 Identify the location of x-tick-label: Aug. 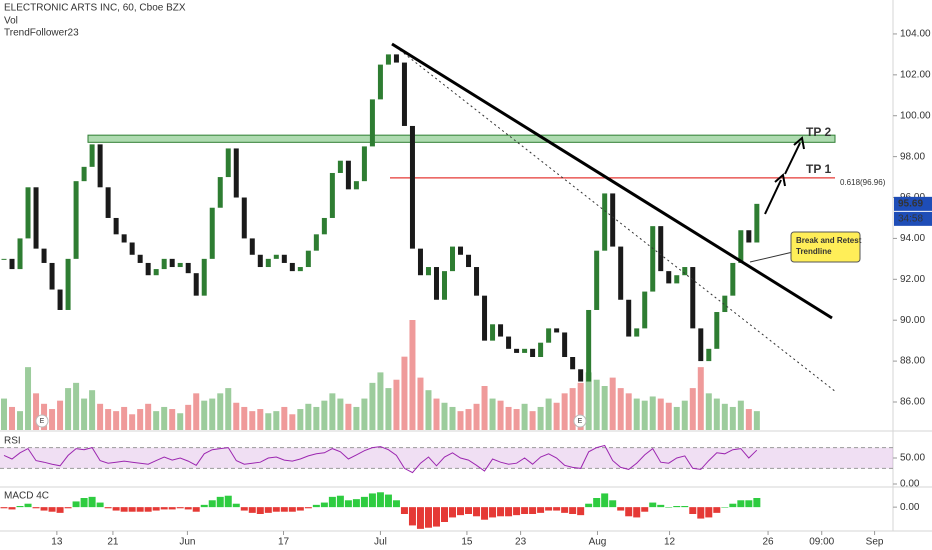
(598, 542).